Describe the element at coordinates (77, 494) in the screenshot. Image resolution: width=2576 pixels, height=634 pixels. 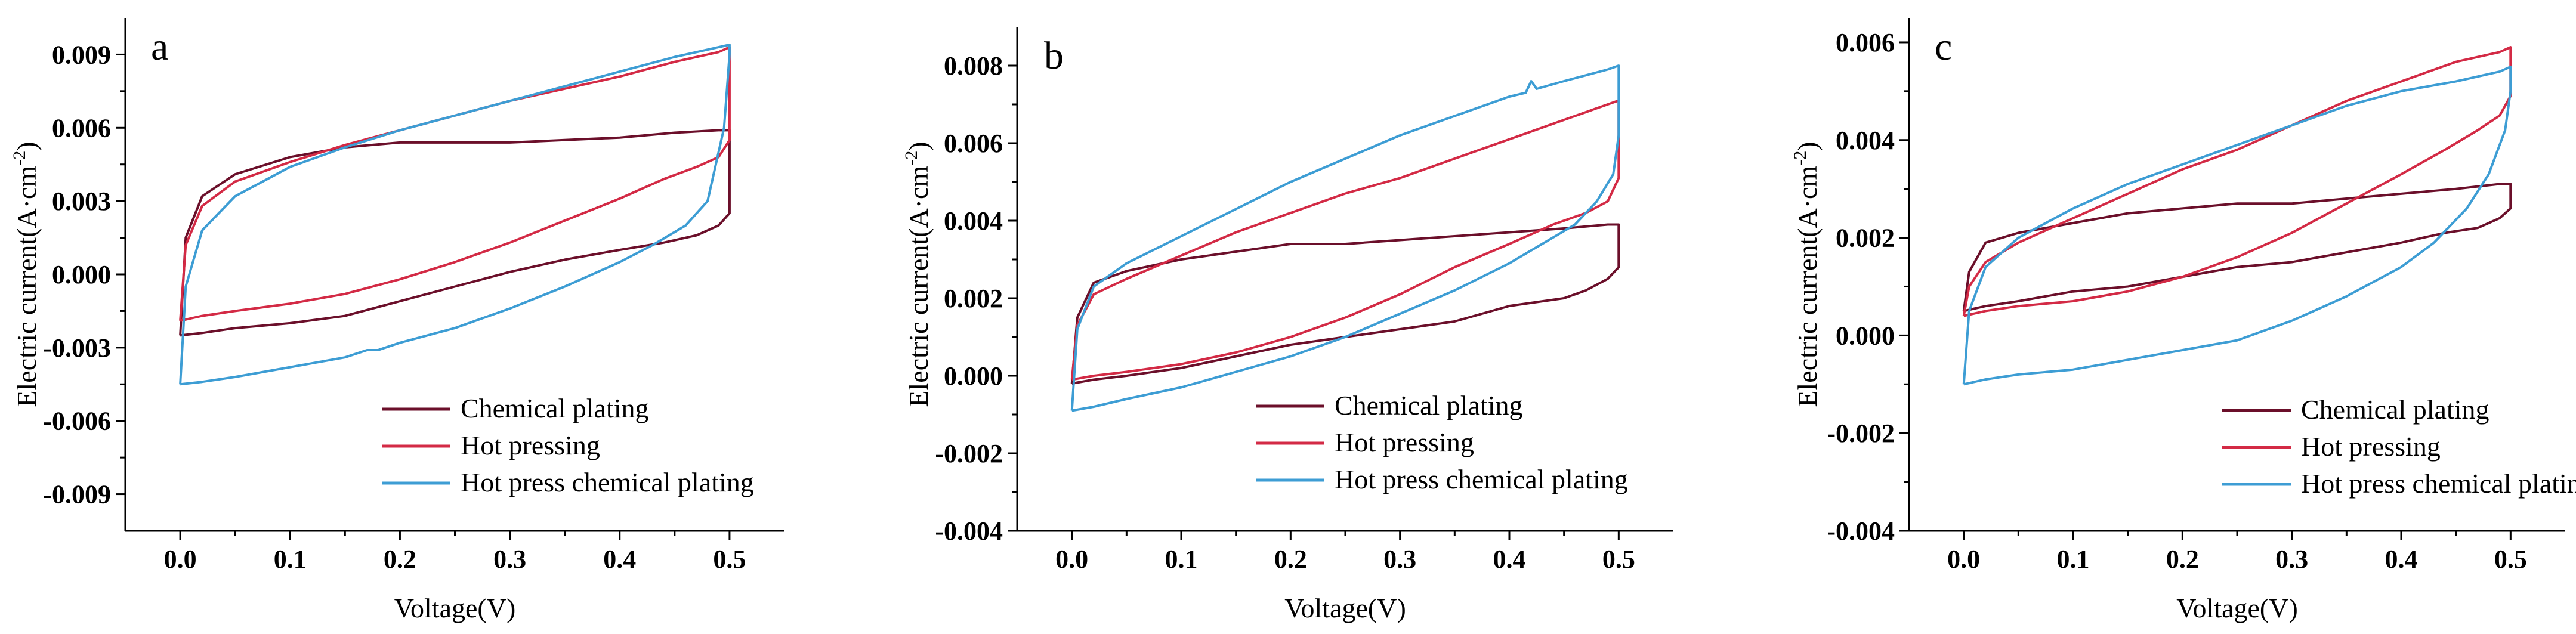
I see `y-tick-label: -0.009` at that location.